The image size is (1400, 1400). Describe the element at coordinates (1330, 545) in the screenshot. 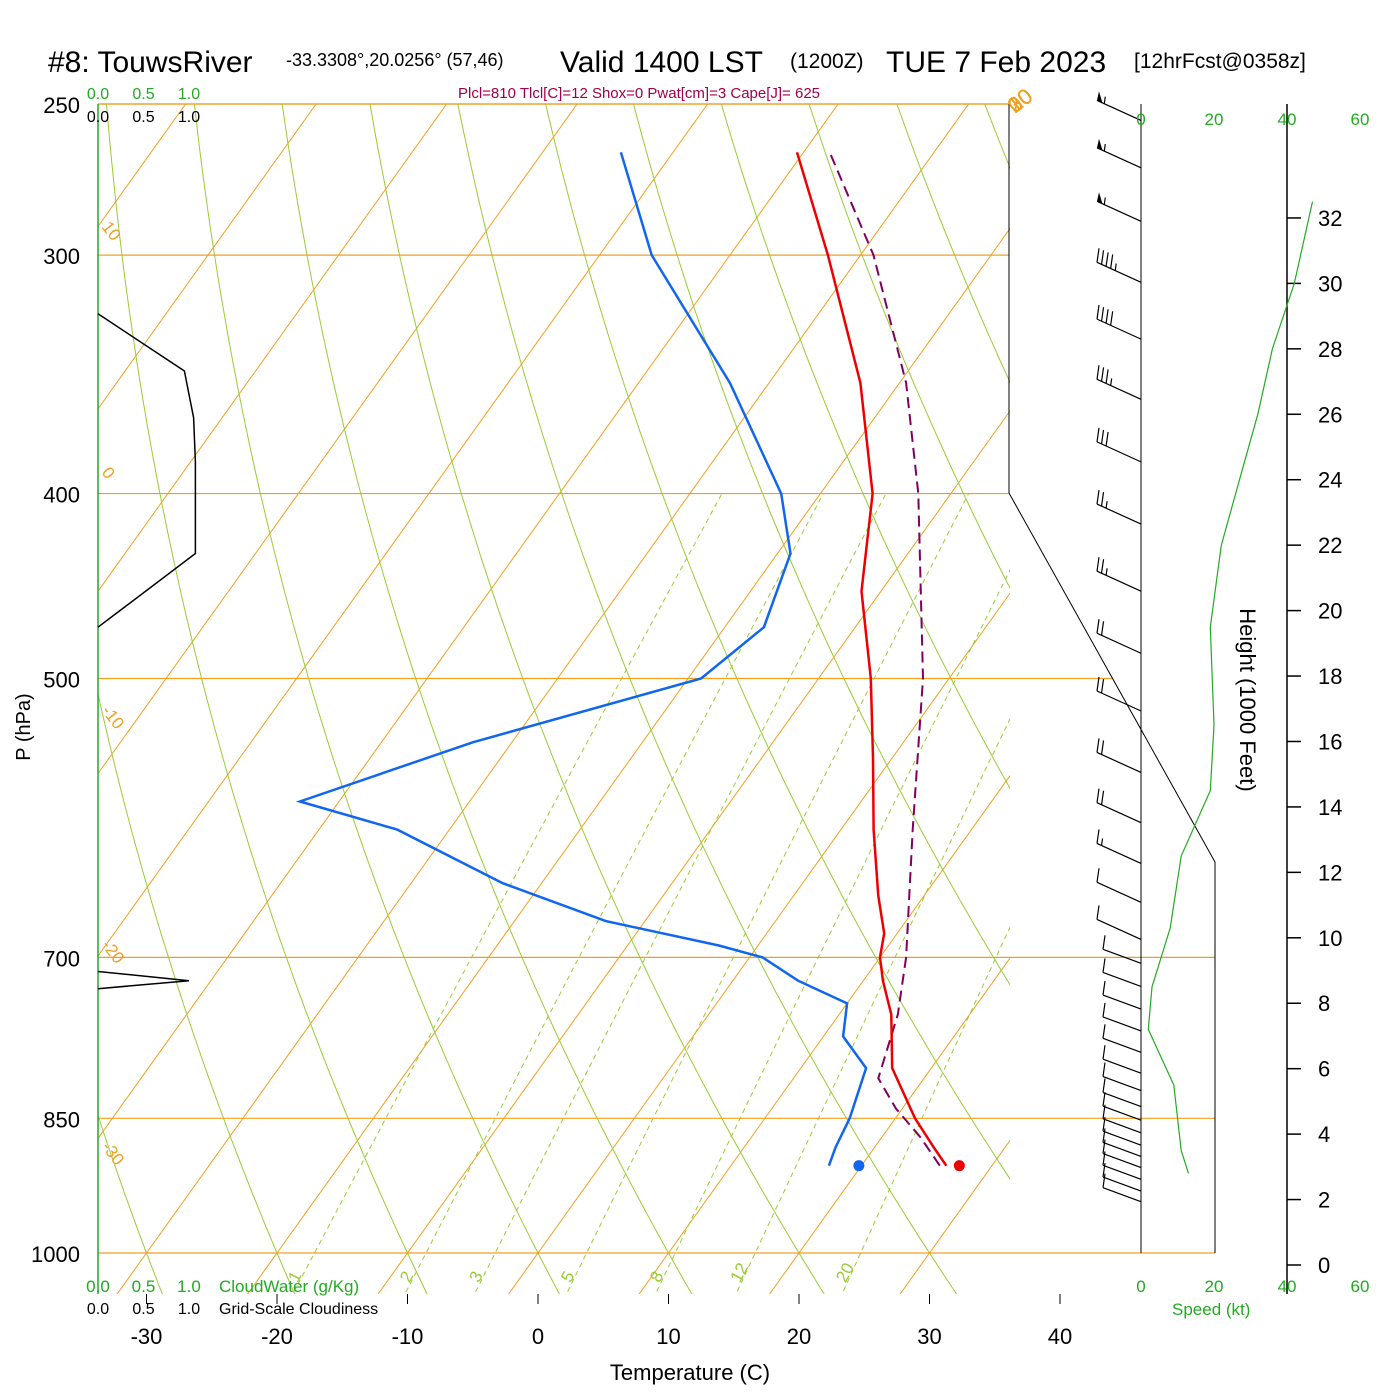

I see `height-tick-label: 22` at that location.